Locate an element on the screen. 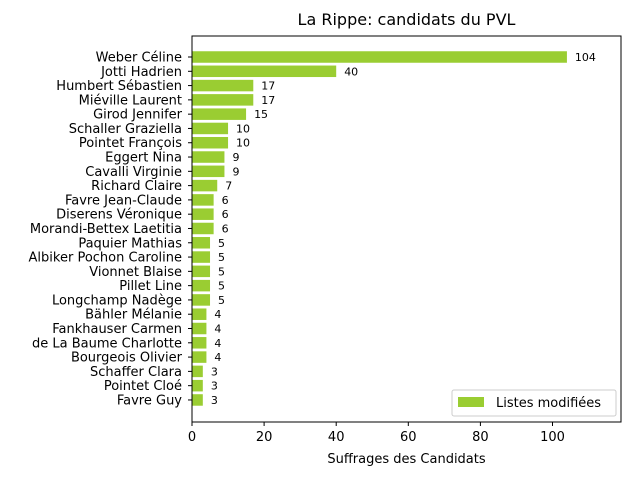 This screenshot has width=640, height=480. x-tick-label: 0 is located at coordinates (192, 437).